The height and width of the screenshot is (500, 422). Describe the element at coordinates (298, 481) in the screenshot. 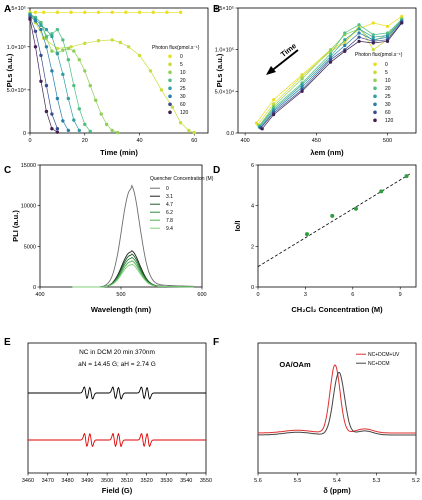

I see `panel-f-xtick-label: 5.5` at that location.